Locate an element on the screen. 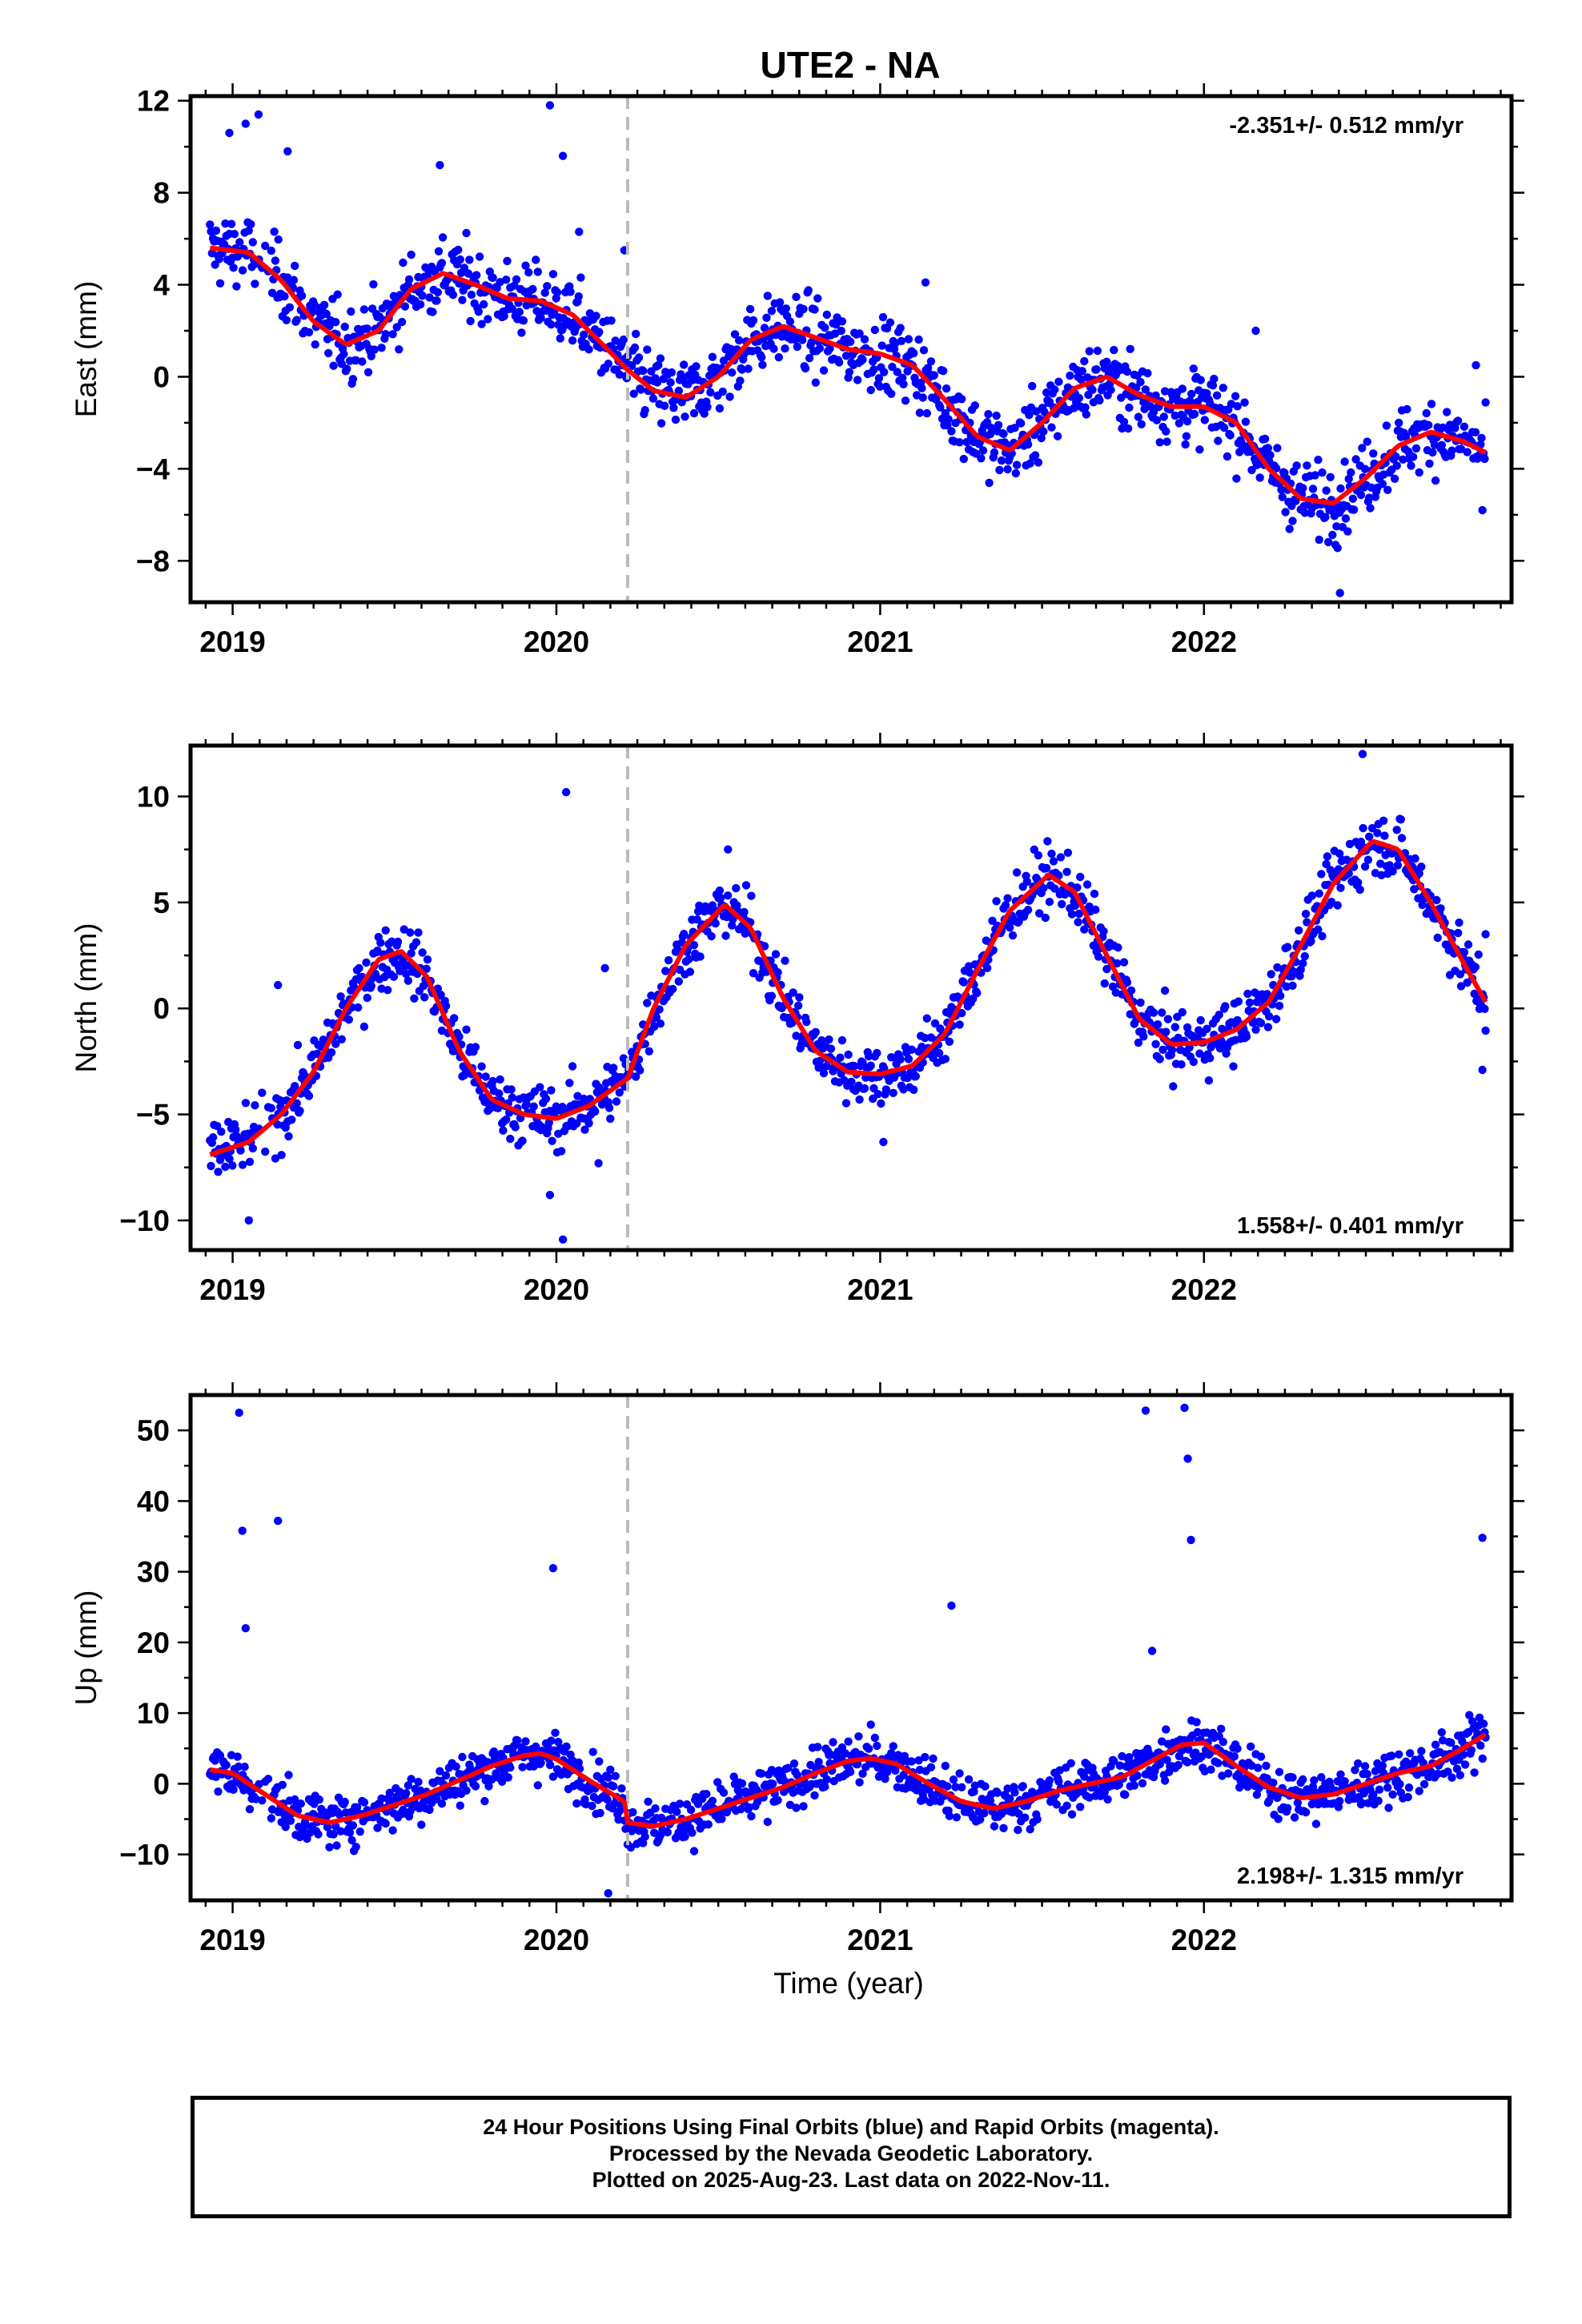 Image resolution: width=1582 pixels, height=2324 pixels. x-tick-label: 2020 is located at coordinates (556, 641).